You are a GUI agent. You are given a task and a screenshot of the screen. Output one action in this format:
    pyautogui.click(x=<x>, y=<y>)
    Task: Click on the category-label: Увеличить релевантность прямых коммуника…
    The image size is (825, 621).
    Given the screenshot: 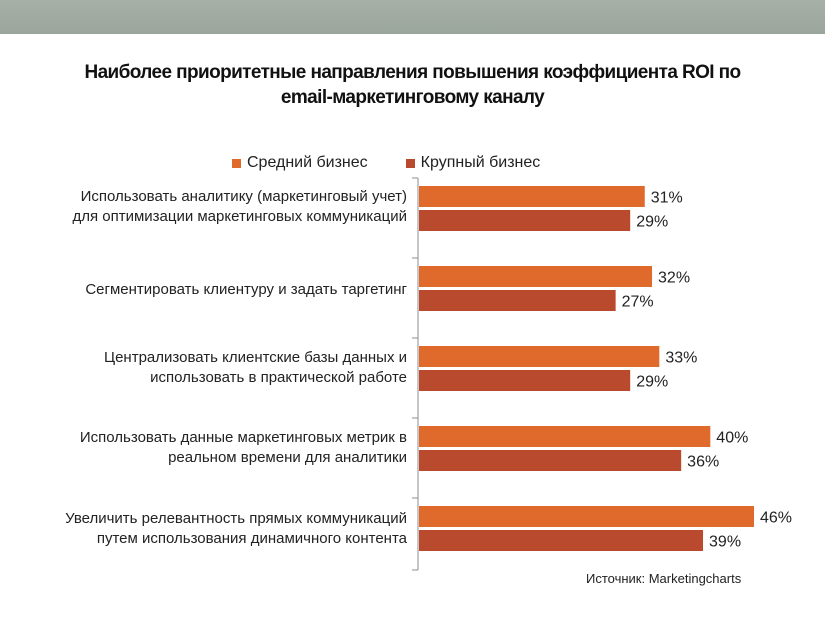 What is the action you would take?
    pyautogui.click(x=207, y=529)
    